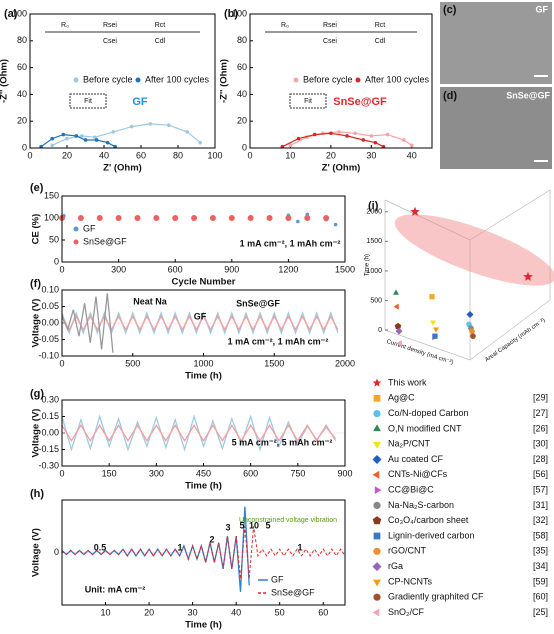 The height and width of the screenshot is (634, 554). What do you see at coordinates (48, 465) in the screenshot?
I see `y-tick-label: -0.30` at bounding box center [48, 465].